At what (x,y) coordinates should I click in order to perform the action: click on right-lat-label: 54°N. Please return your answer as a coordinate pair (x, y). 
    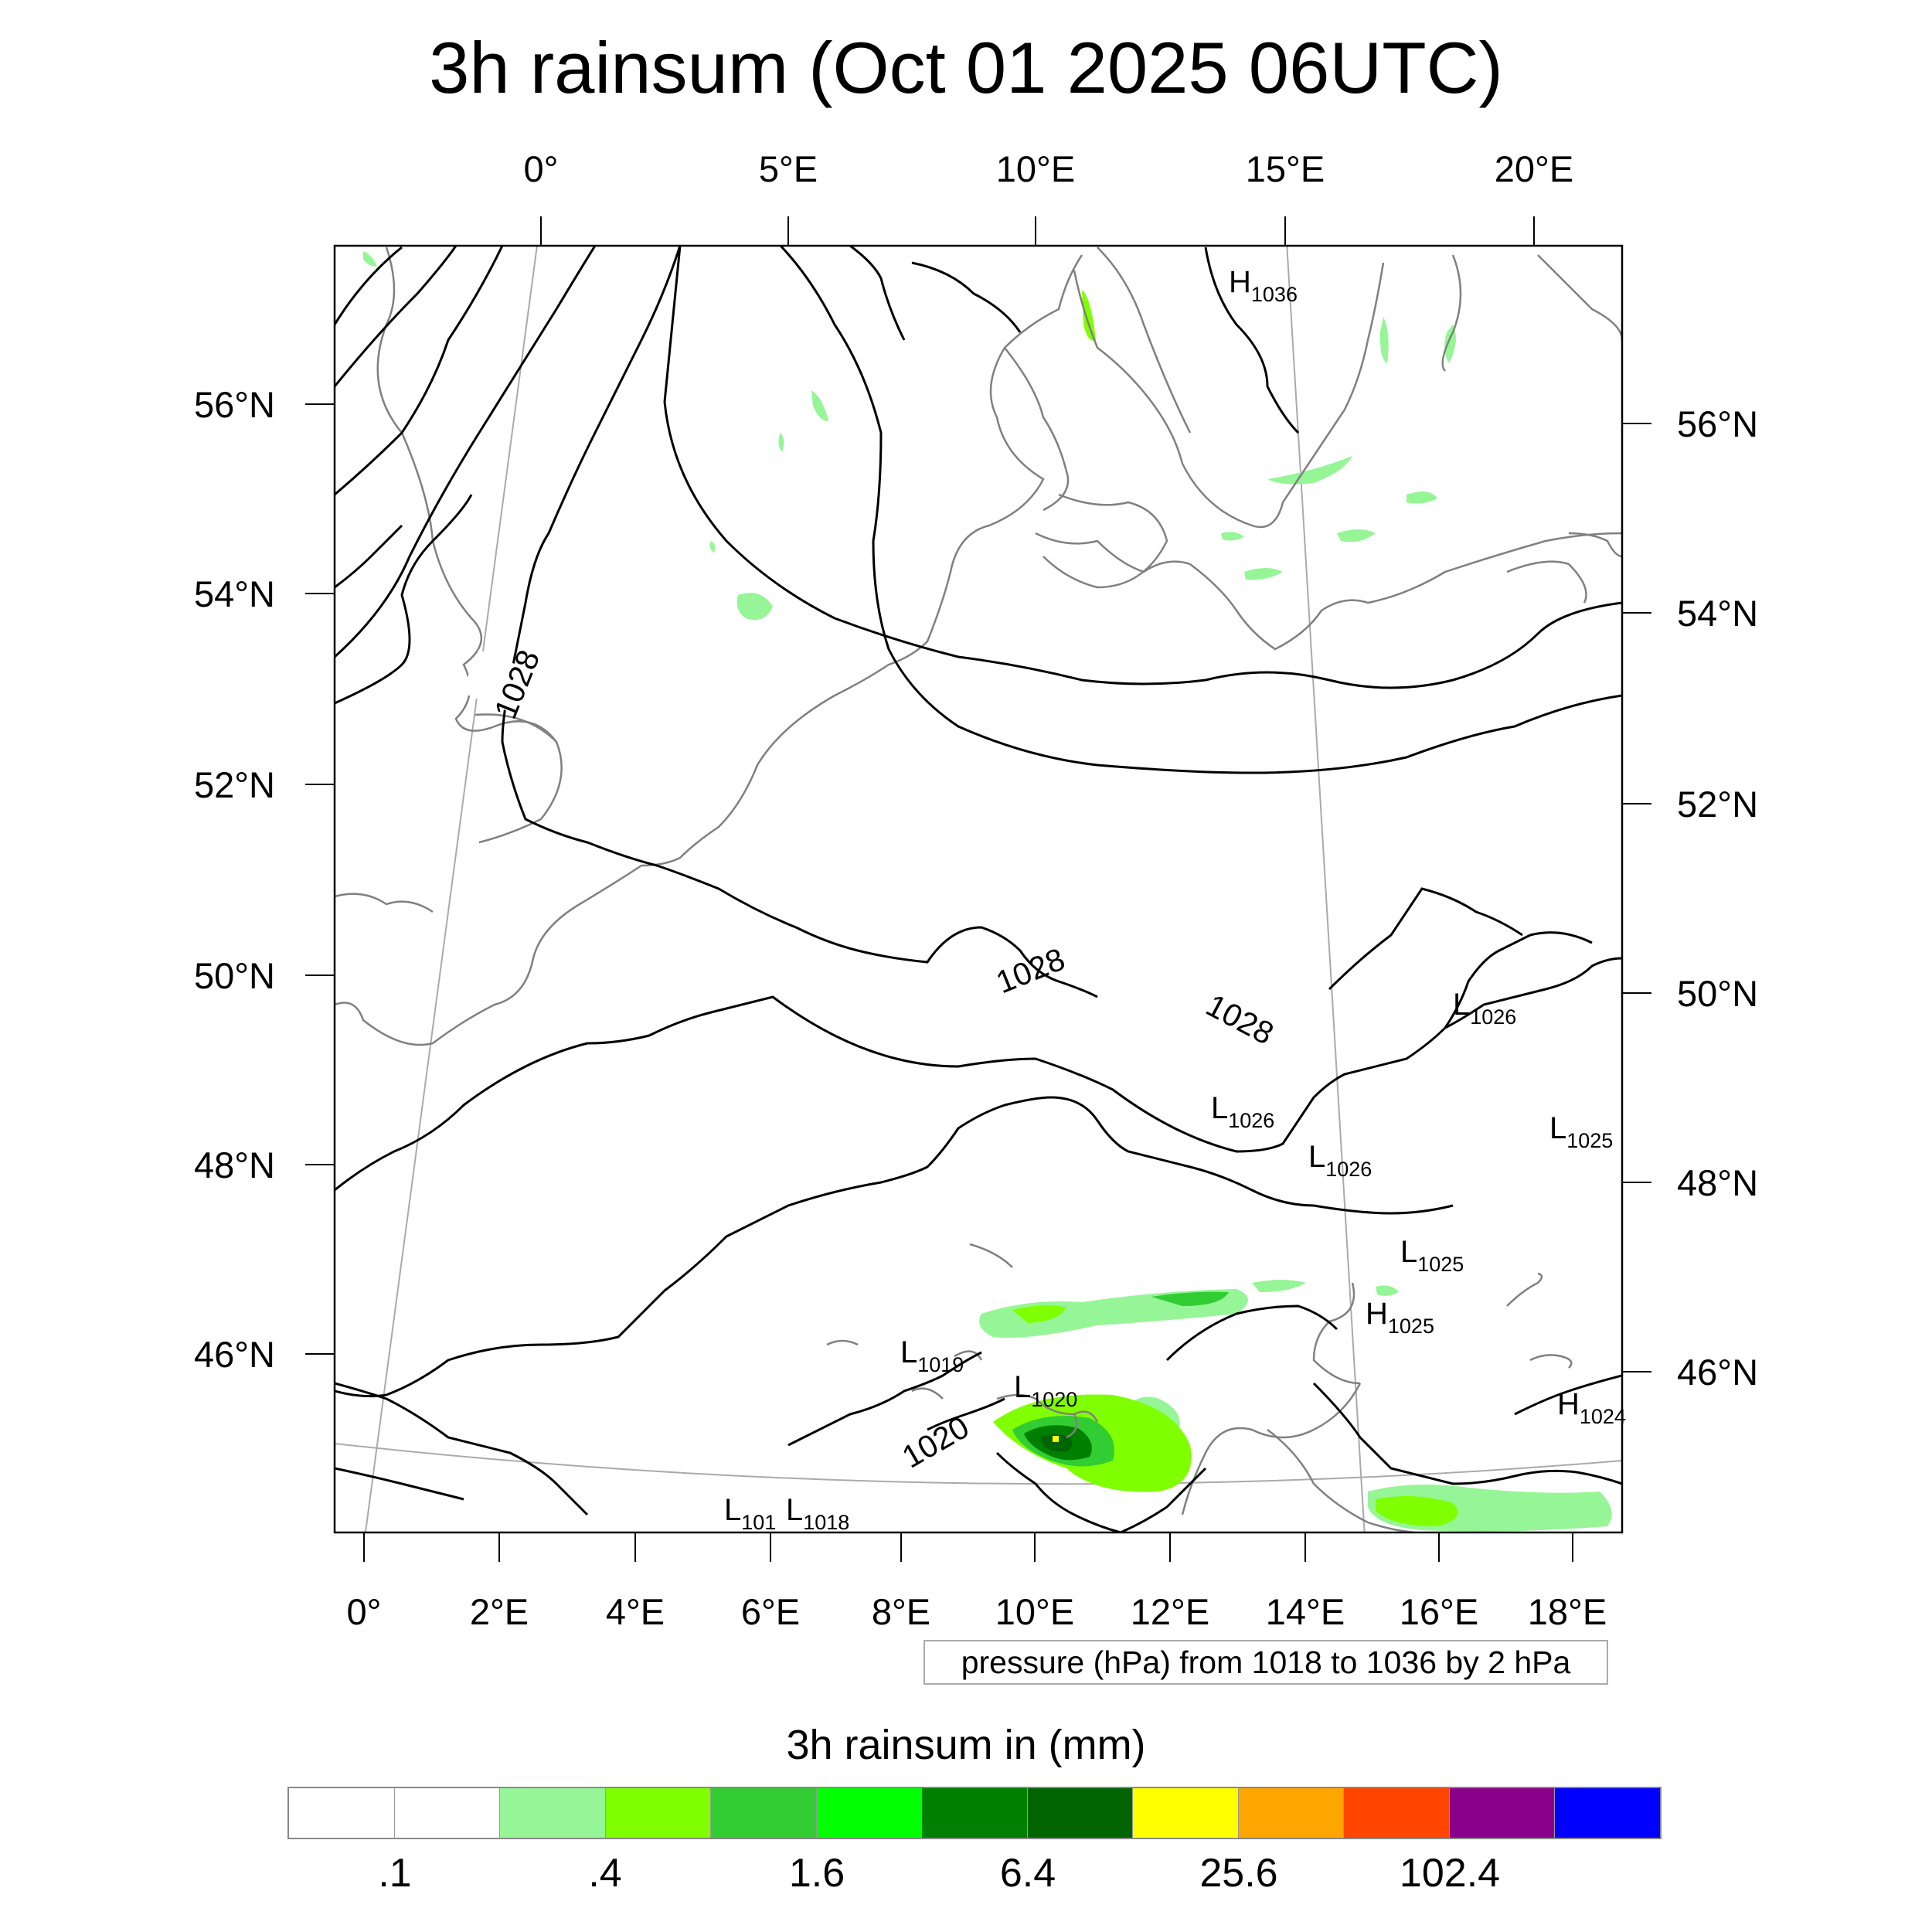
    Looking at the image, I should click on (1717, 613).